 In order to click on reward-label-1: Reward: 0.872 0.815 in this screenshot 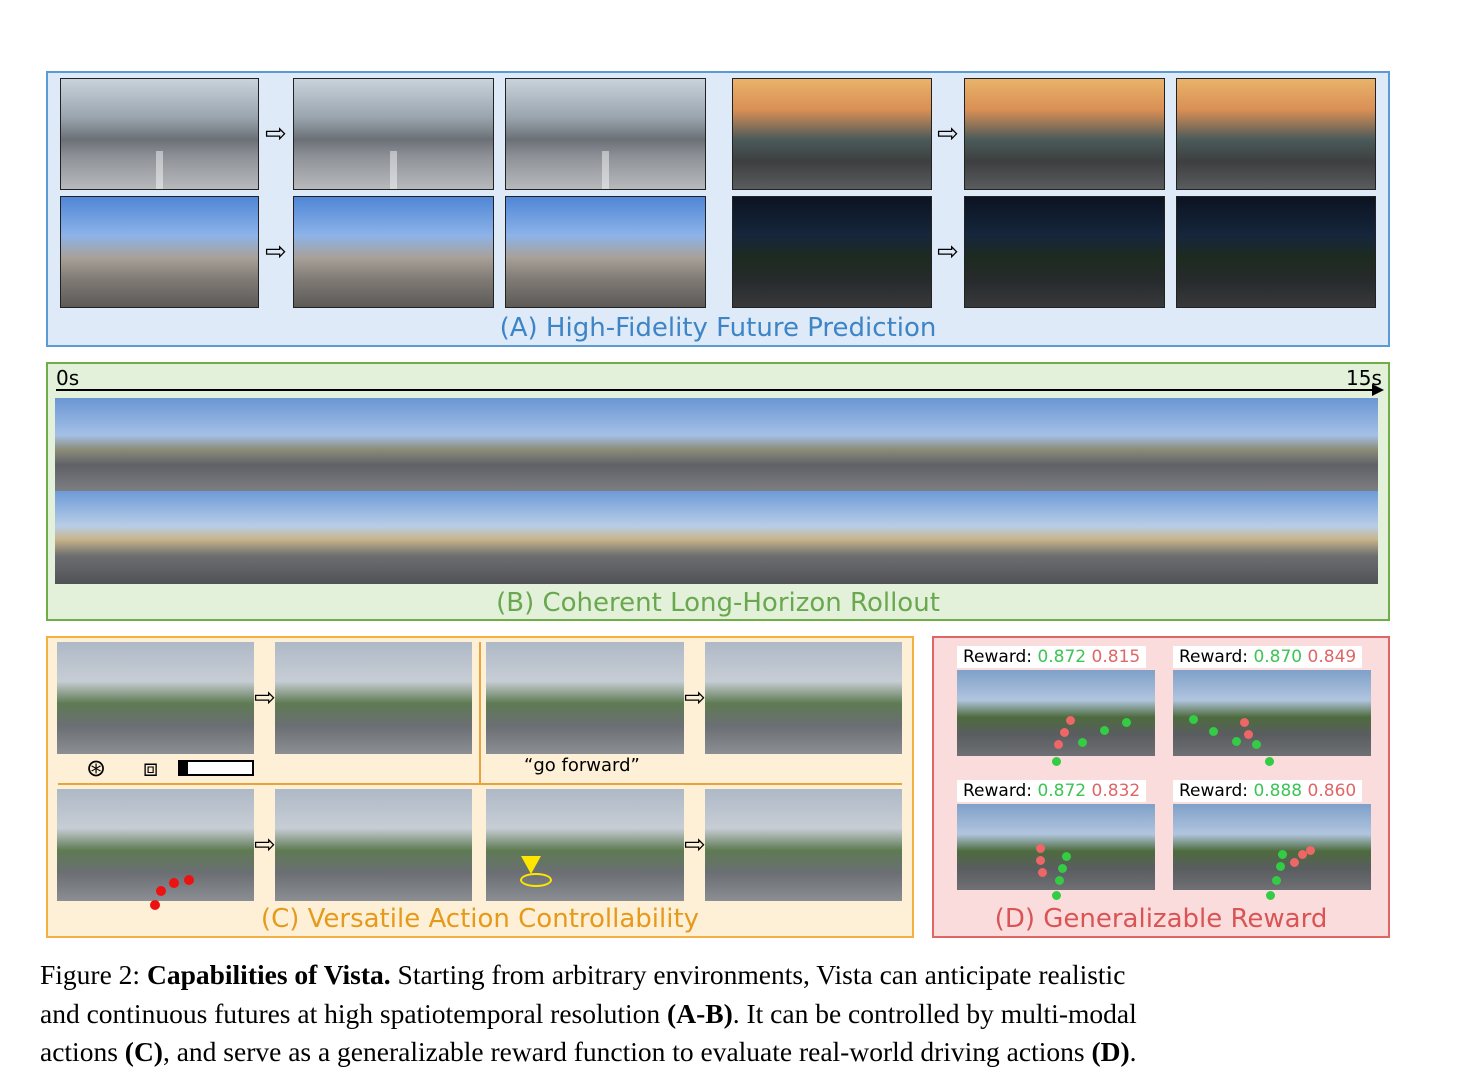, I will do `click(1052, 657)`.